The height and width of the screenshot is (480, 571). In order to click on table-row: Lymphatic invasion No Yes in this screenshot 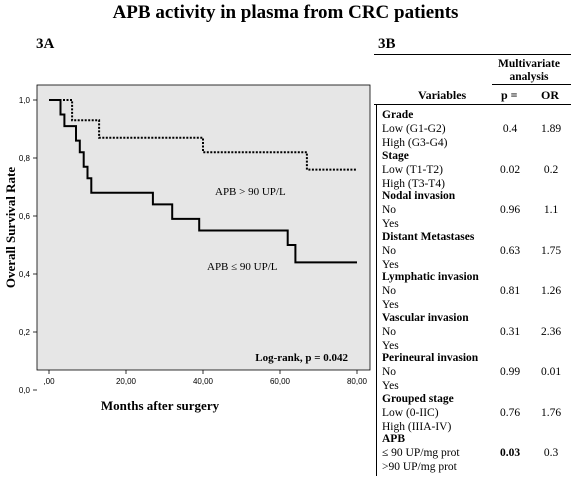, I will do `click(476, 291)`.